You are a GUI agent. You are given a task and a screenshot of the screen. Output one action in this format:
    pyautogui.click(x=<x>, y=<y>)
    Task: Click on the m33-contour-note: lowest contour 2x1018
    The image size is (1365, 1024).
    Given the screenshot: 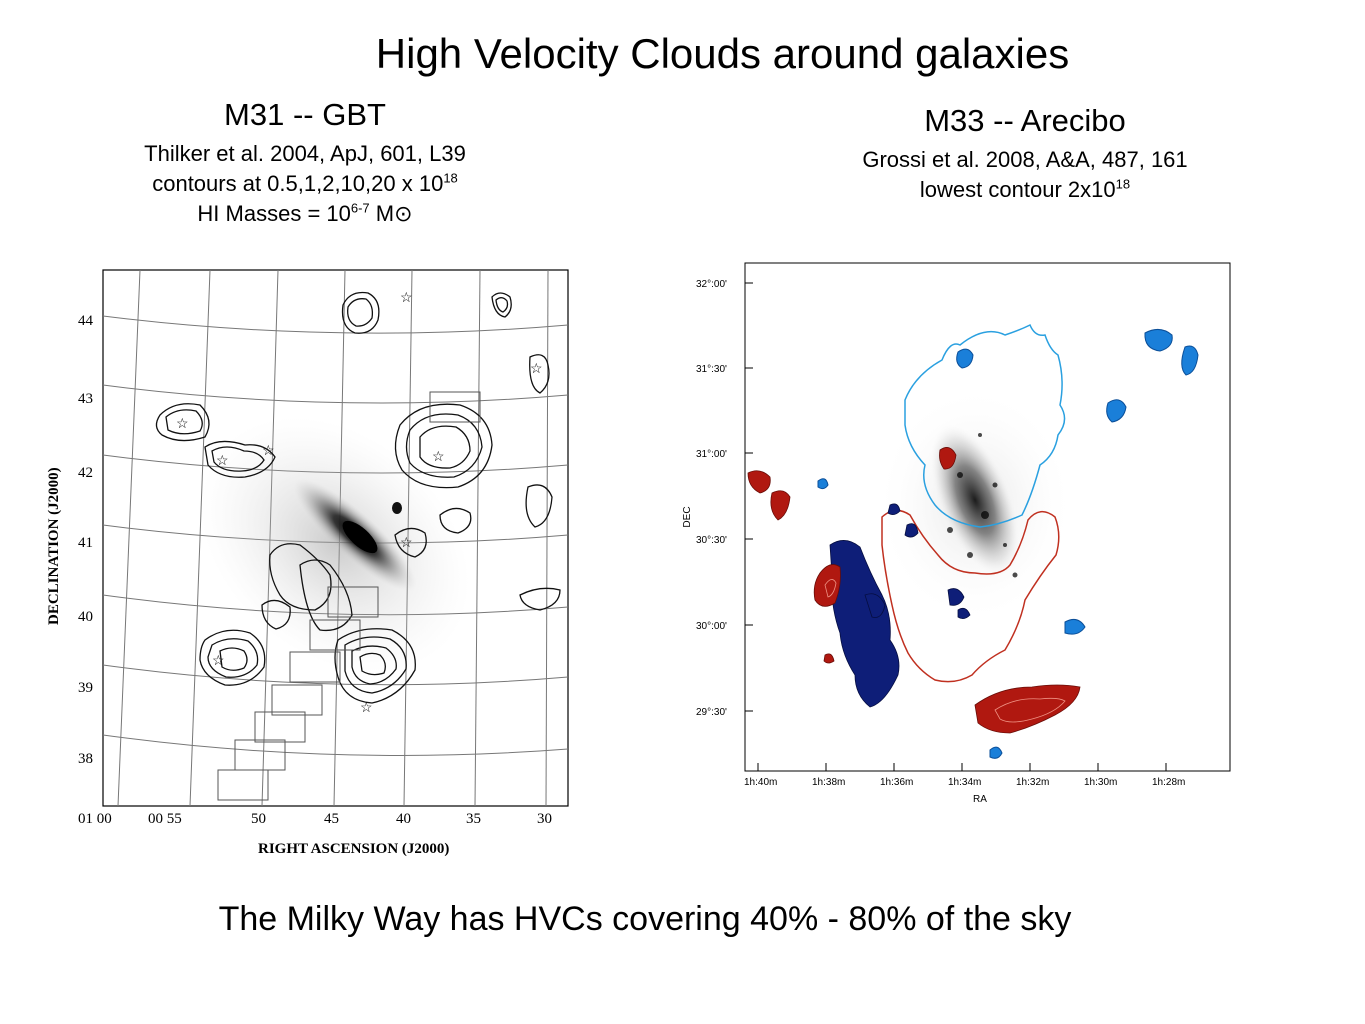 What is the action you would take?
    pyautogui.click(x=1025, y=189)
    